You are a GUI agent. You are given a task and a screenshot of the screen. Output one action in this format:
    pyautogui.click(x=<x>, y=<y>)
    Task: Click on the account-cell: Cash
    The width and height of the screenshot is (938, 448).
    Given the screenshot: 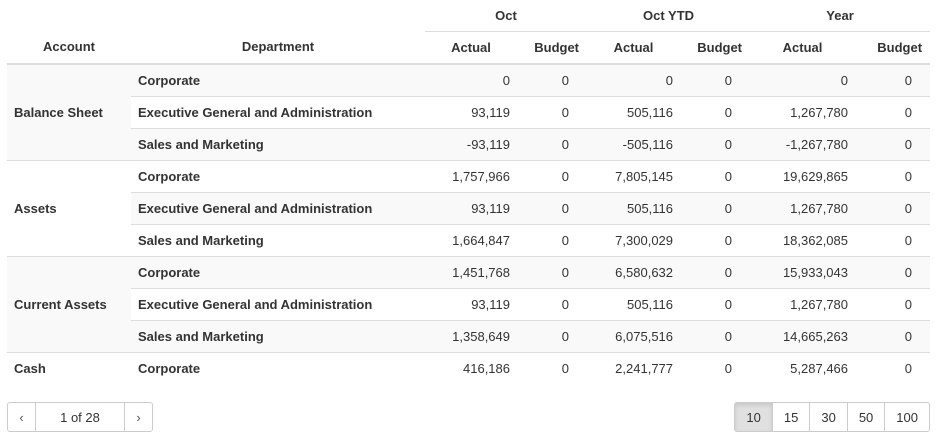 What is the action you would take?
    pyautogui.click(x=69, y=368)
    